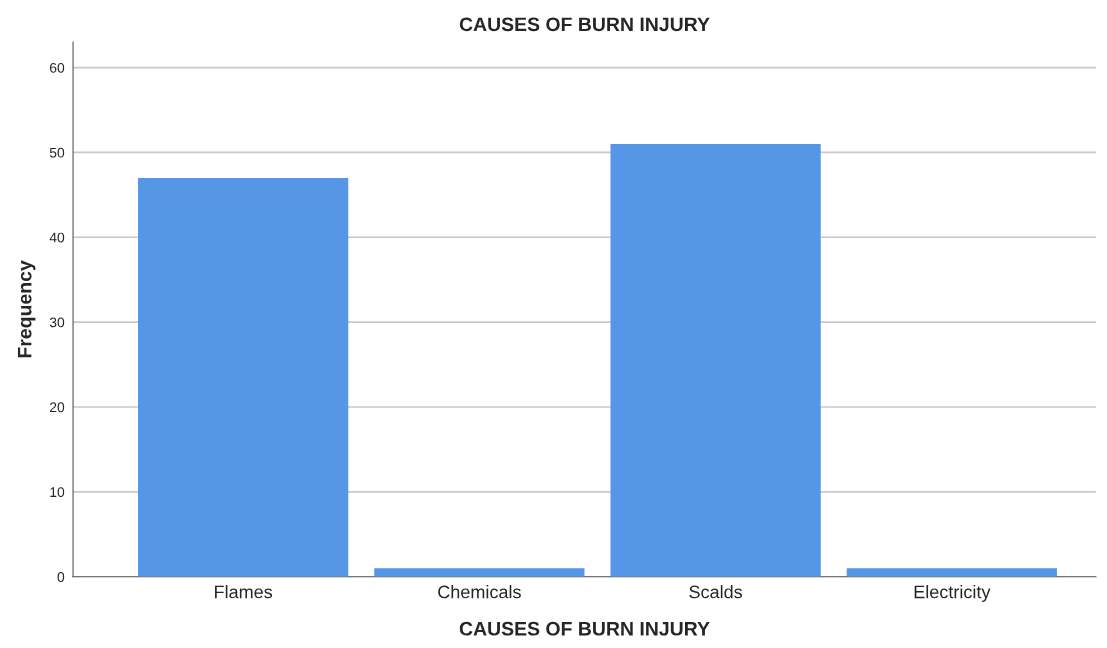 This screenshot has height=648, width=1107. Describe the element at coordinates (61, 577) in the screenshot. I see `y-tick-label: 0` at that location.